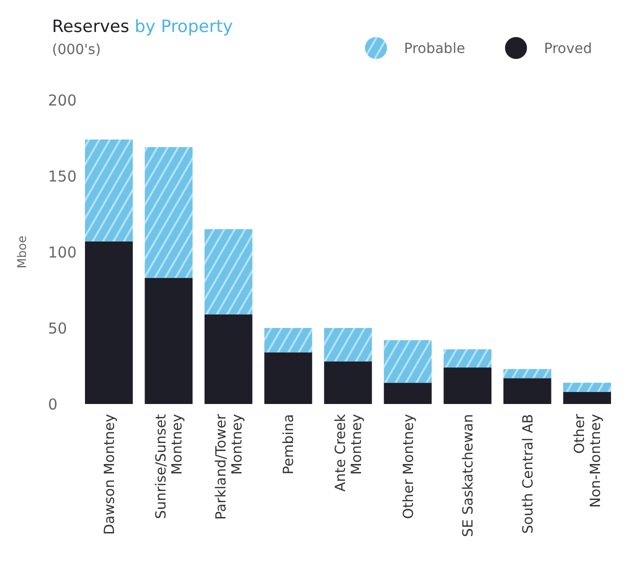 The height and width of the screenshot is (562, 634). Describe the element at coordinates (349, 452) in the screenshot. I see `x-tick-label: Ante Creek Montney` at that location.